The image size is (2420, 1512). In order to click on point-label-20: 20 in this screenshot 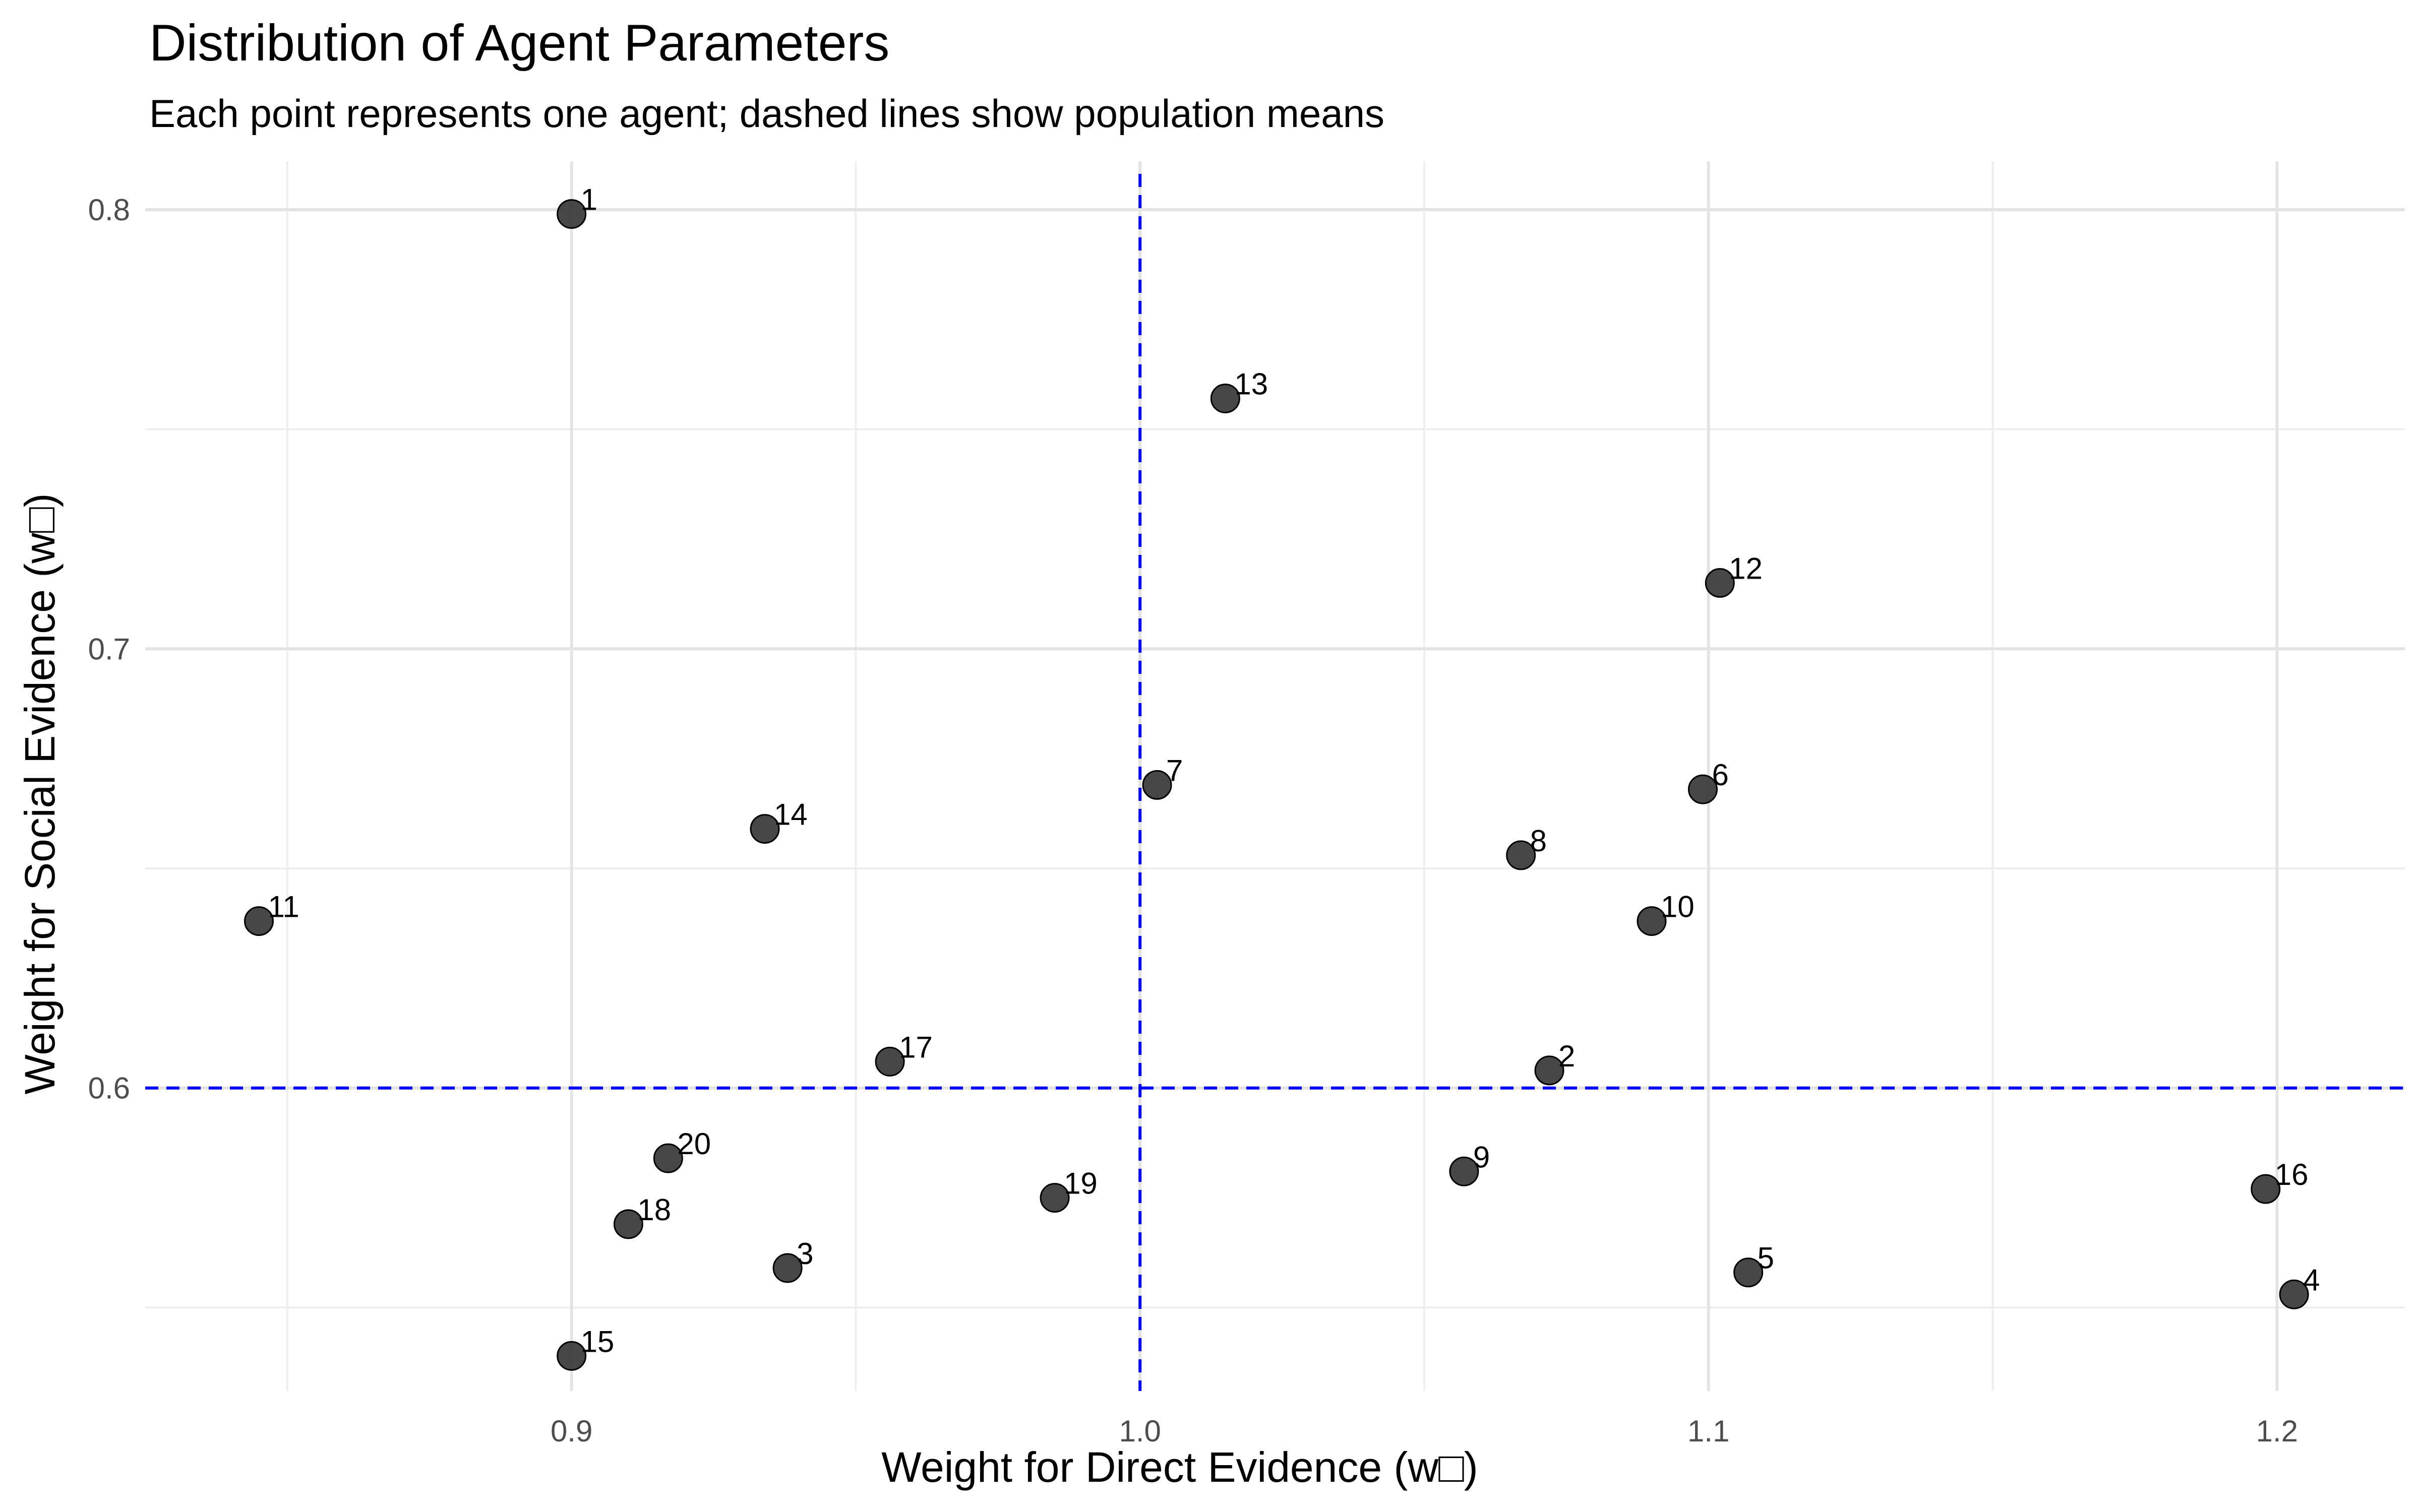, I will do `click(694, 1144)`.